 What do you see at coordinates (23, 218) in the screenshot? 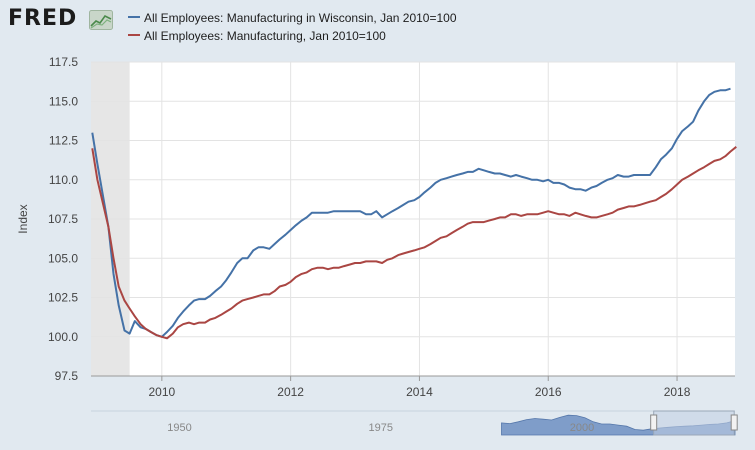
I see `y-axis-label: Index` at bounding box center [23, 218].